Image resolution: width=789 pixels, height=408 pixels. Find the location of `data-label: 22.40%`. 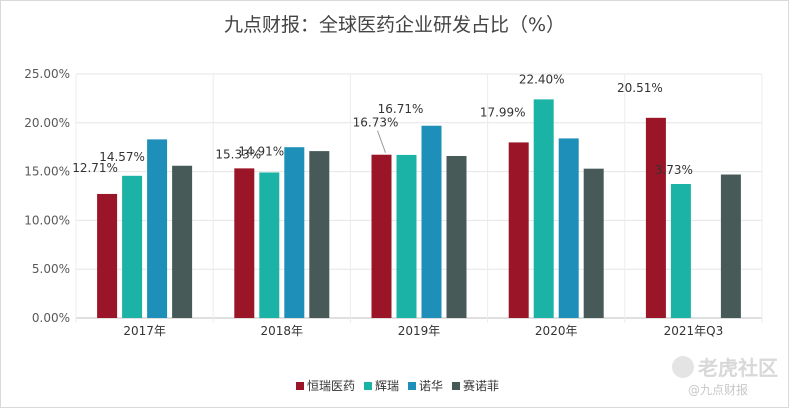

data-label: 22.40% is located at coordinates (542, 79).